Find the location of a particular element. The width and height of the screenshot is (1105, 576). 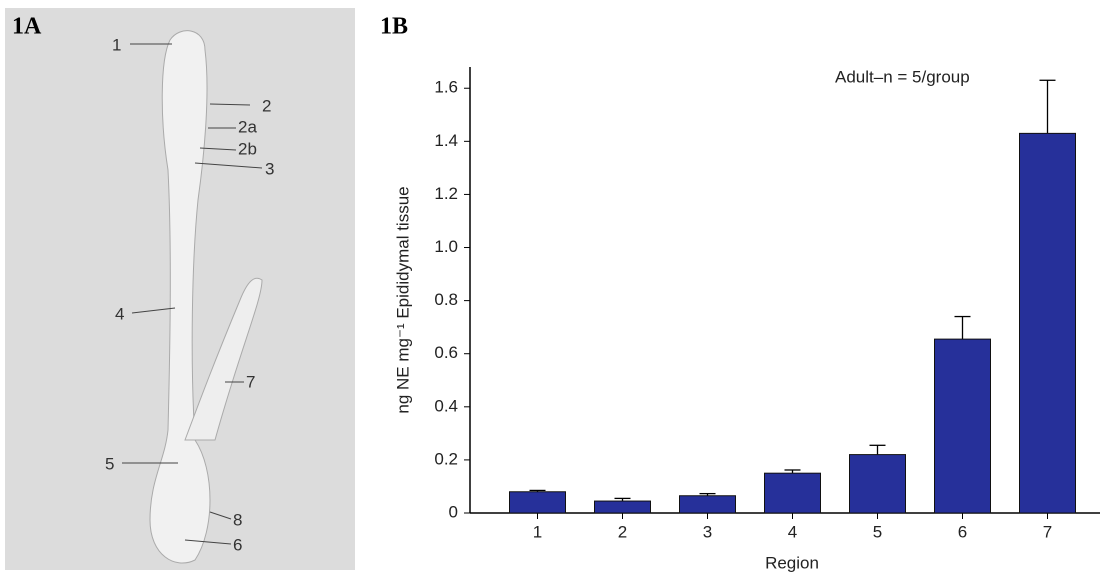

y-tick-label: 1.0 is located at coordinates (446, 246).